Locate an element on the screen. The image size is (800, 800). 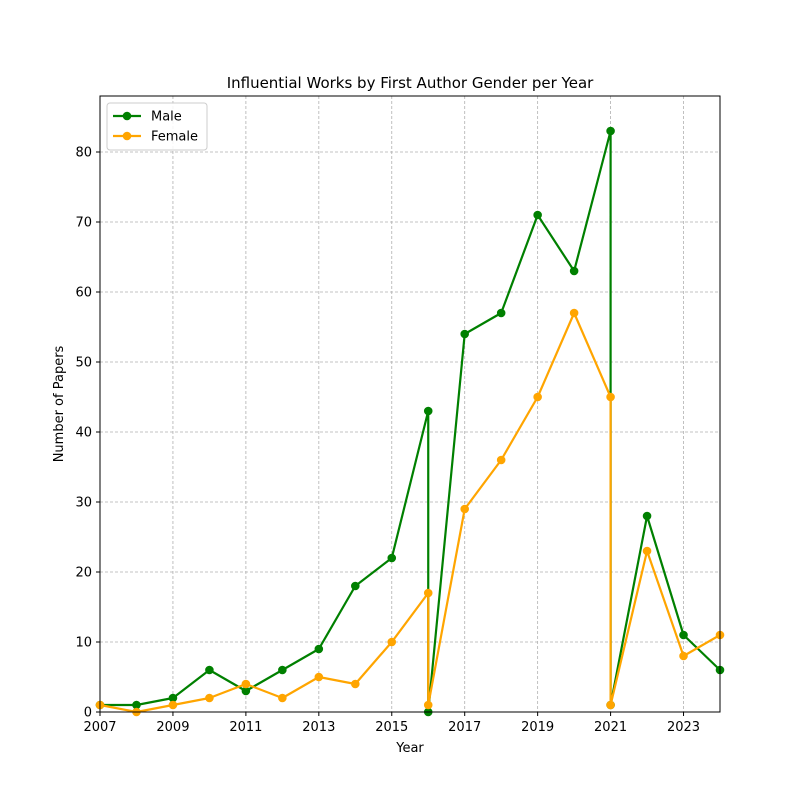
x-tick-label: 2013 is located at coordinates (318, 727).